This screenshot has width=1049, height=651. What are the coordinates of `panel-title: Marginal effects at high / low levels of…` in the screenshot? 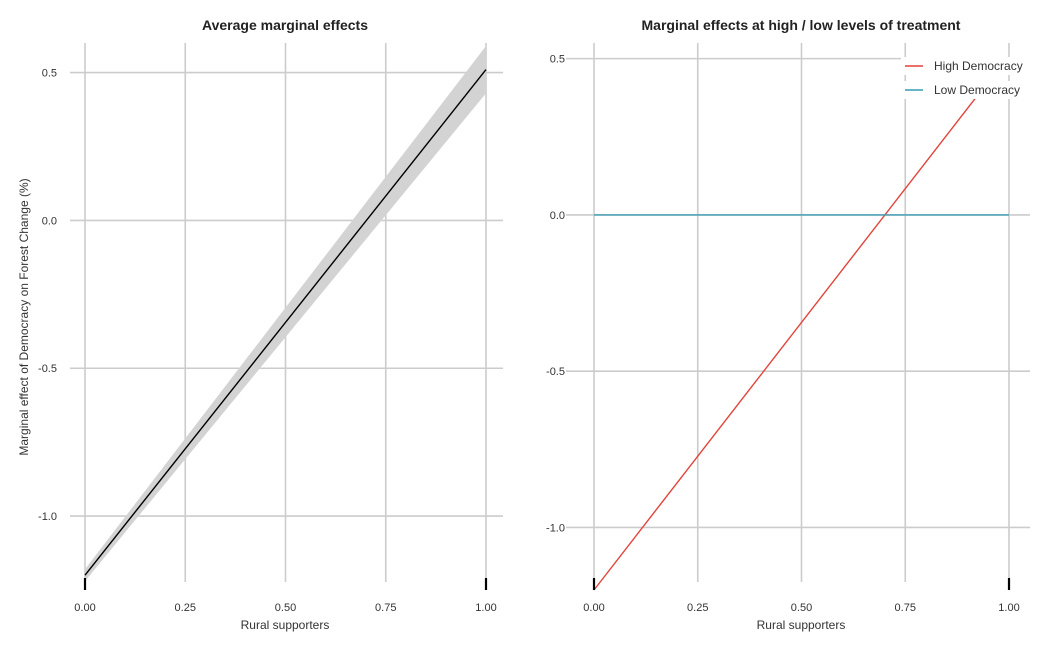 It's located at (801, 25).